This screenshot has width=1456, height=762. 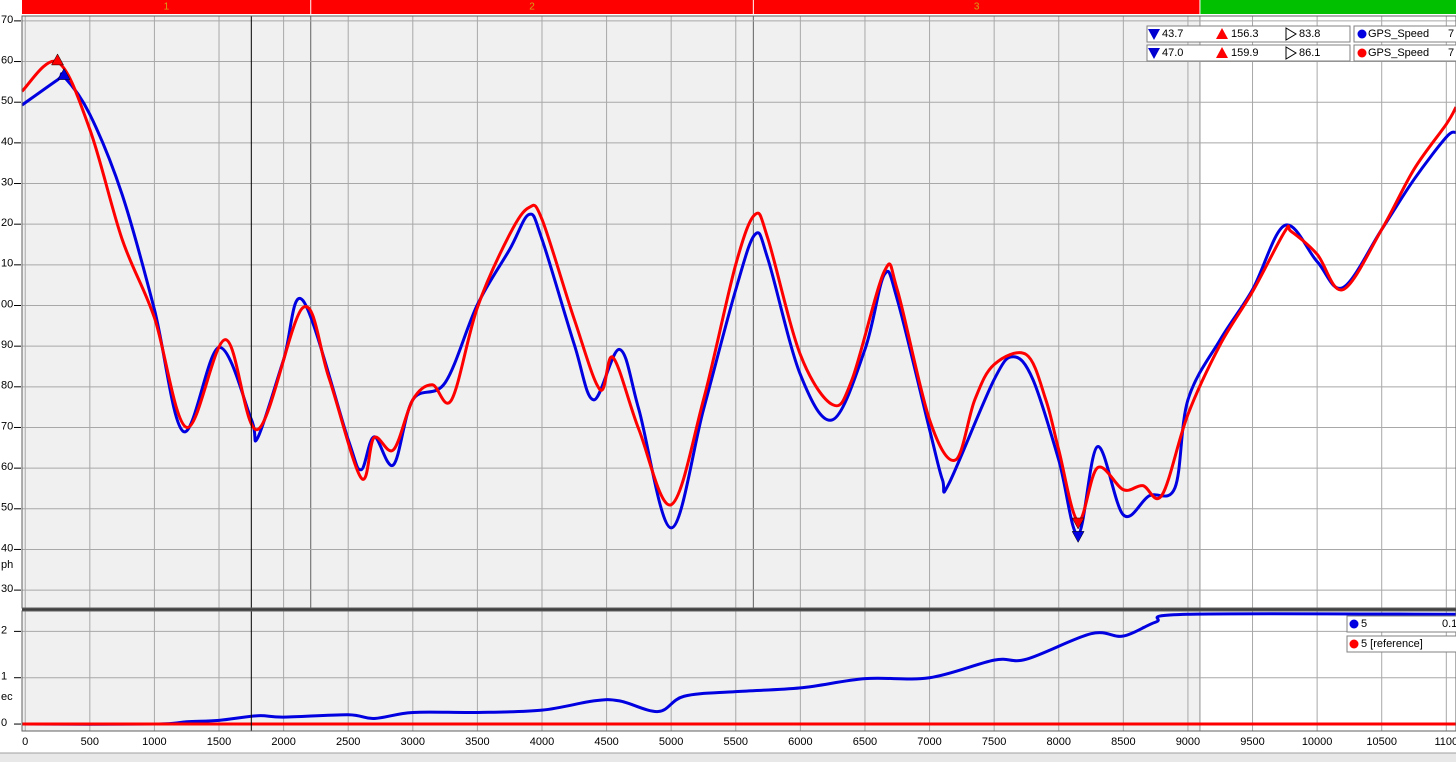 I want to click on x-tick-label: 7500, so click(x=994, y=742).